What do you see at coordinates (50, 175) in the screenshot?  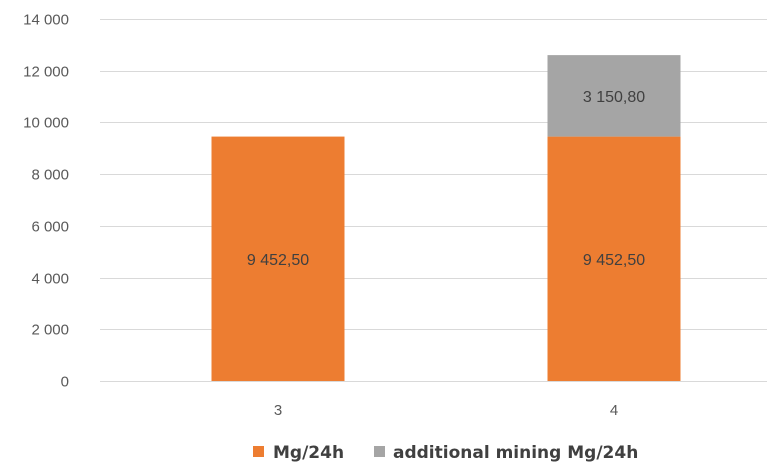 I see `y-tick-label: 8 000` at bounding box center [50, 175].